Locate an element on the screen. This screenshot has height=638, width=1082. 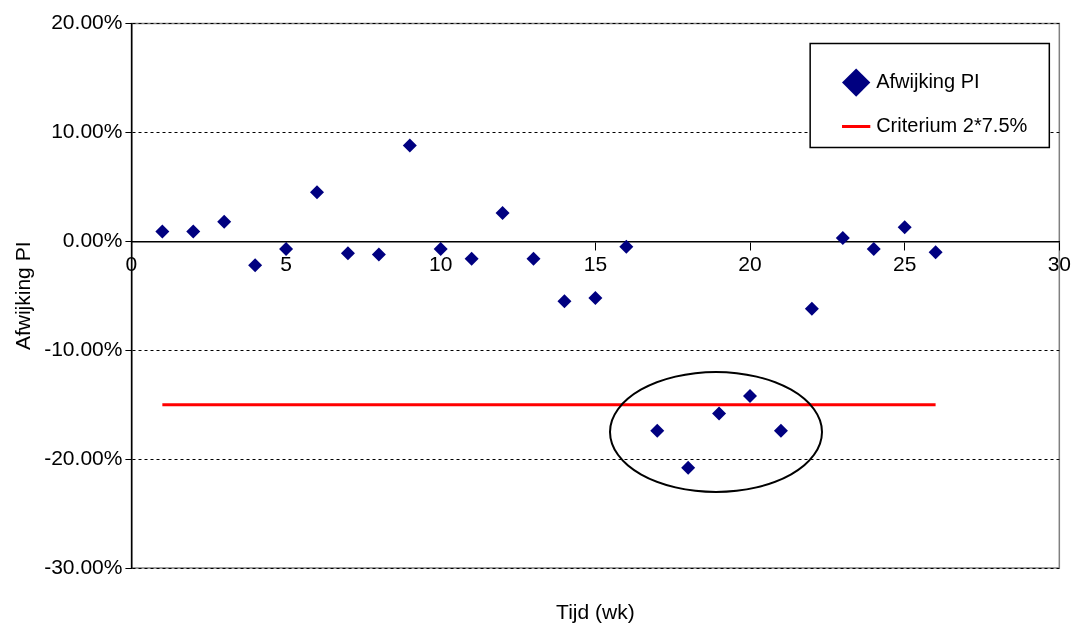
x-tick-label: 25 is located at coordinates (904, 263).